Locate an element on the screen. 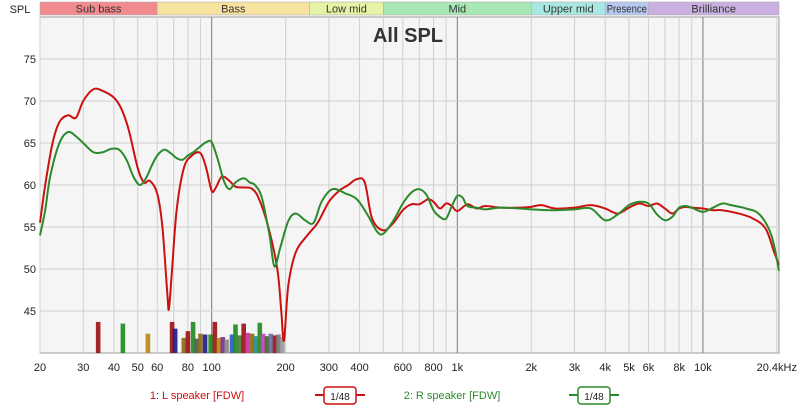 The image size is (800, 411). y-tick-label: 45 is located at coordinates (30, 312).